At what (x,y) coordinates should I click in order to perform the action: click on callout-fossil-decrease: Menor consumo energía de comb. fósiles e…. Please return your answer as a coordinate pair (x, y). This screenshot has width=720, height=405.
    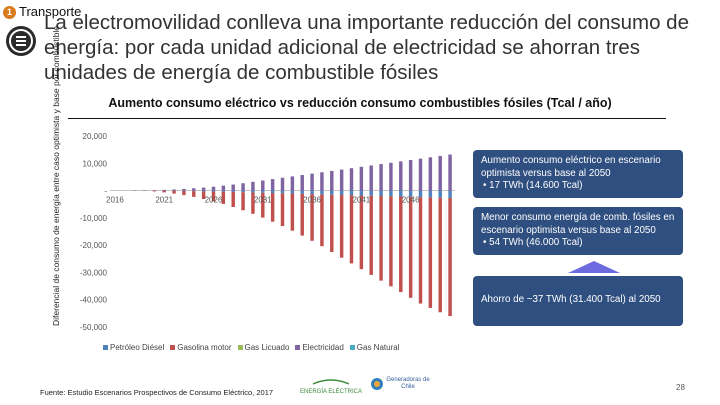
    Looking at the image, I should click on (578, 231).